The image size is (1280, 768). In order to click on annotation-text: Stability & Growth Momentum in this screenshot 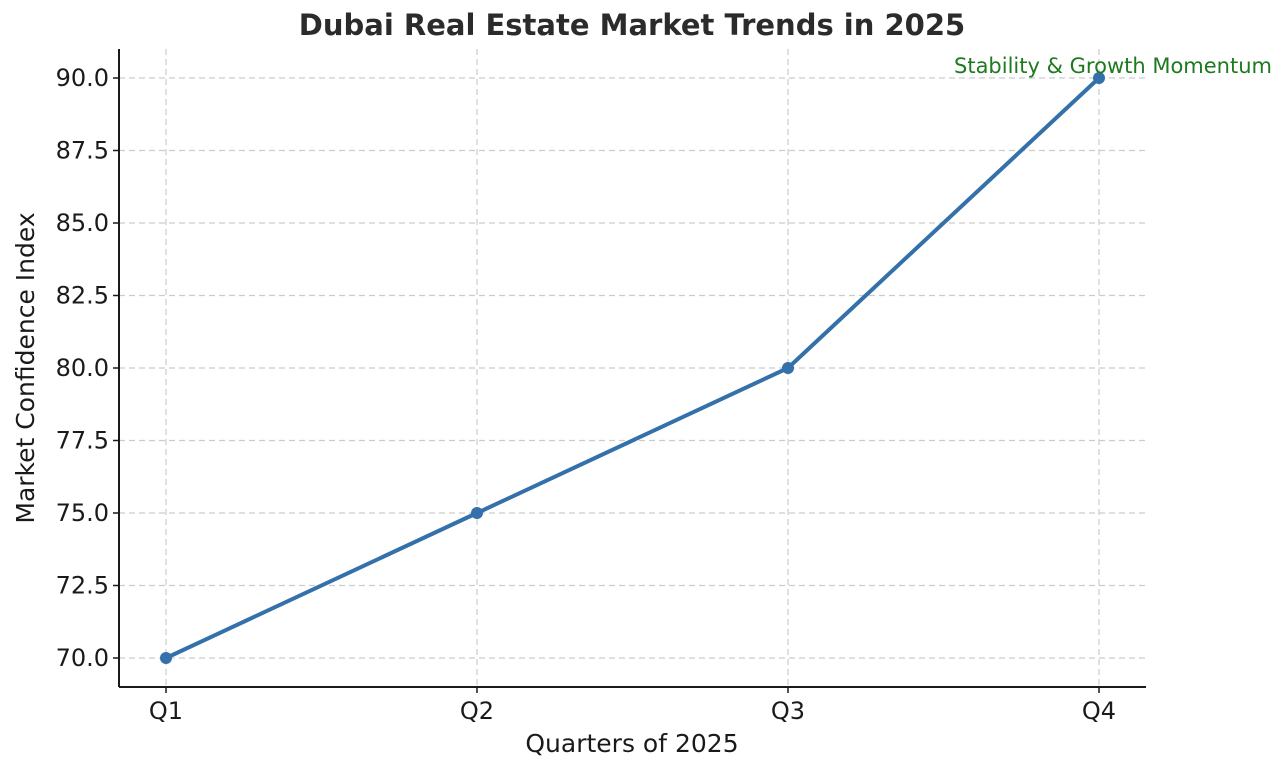, I will do `click(1113, 66)`.